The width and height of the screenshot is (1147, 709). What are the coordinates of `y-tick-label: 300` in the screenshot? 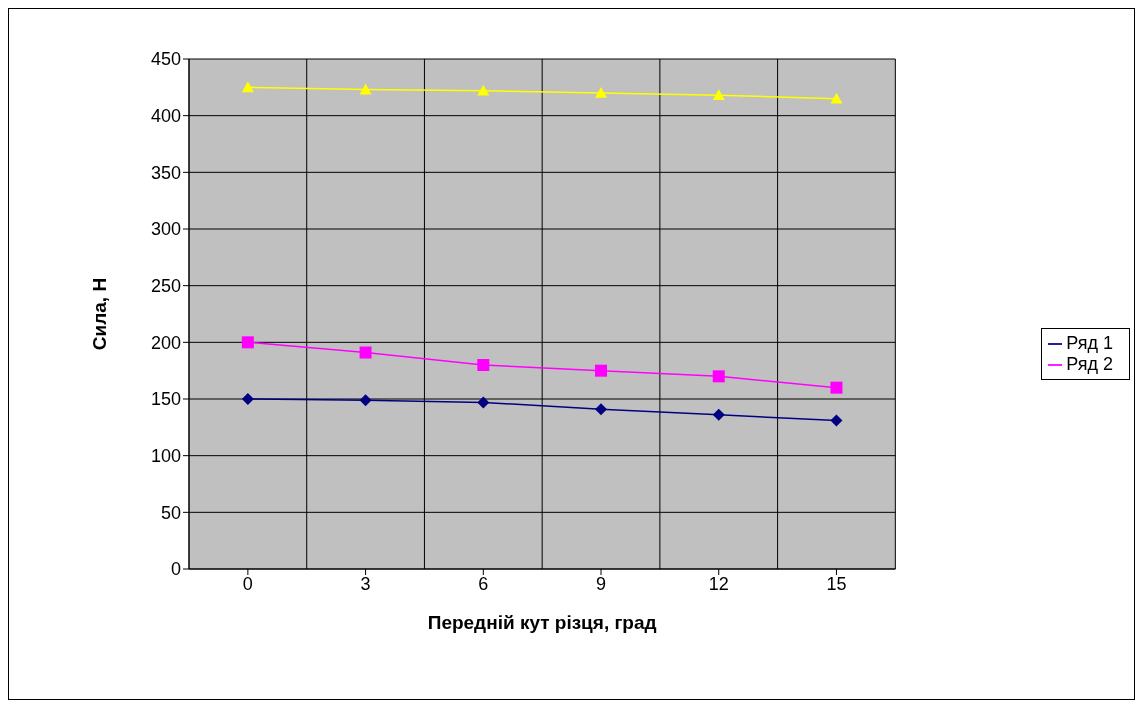 It's located at (165, 229).